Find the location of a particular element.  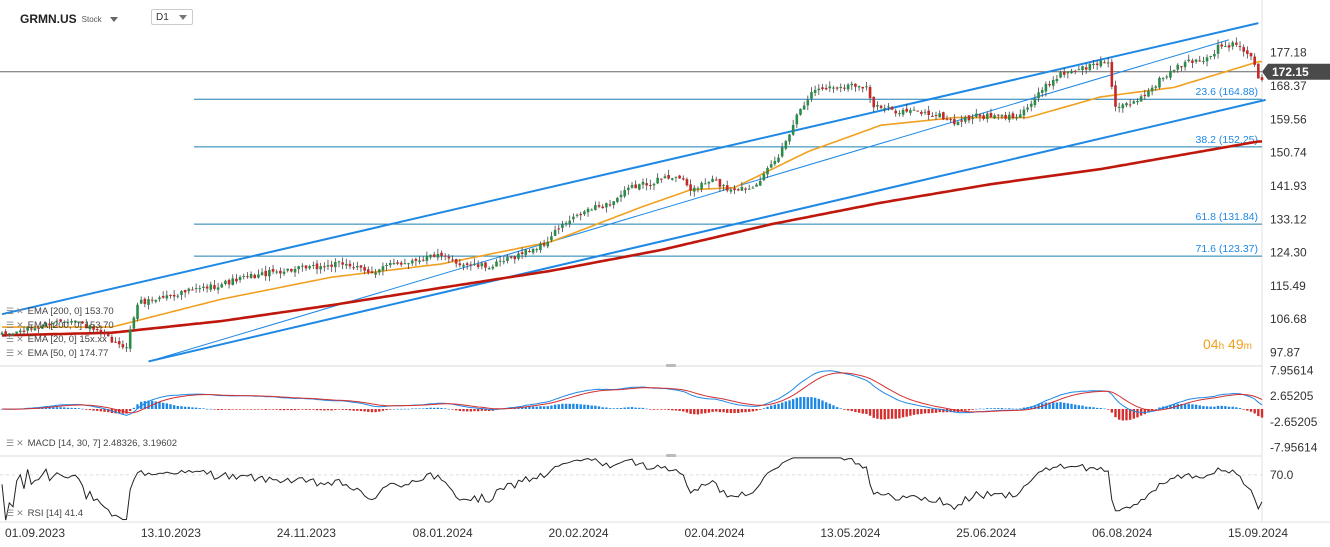

symbol-dropdown-icon is located at coordinates (113, 19).